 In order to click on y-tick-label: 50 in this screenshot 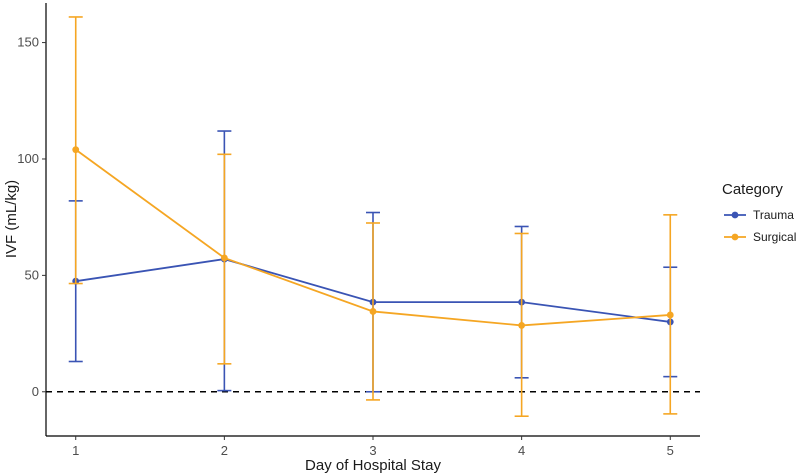, I will do `click(32, 274)`.